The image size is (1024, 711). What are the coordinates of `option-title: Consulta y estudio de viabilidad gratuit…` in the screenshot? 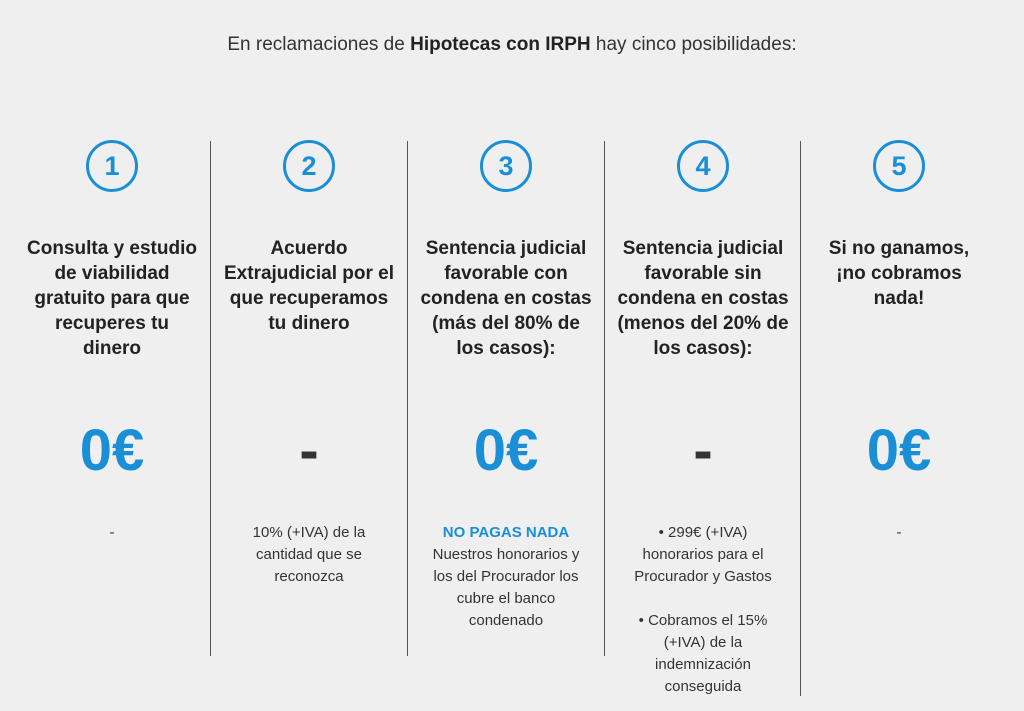 It's located at (112, 298).